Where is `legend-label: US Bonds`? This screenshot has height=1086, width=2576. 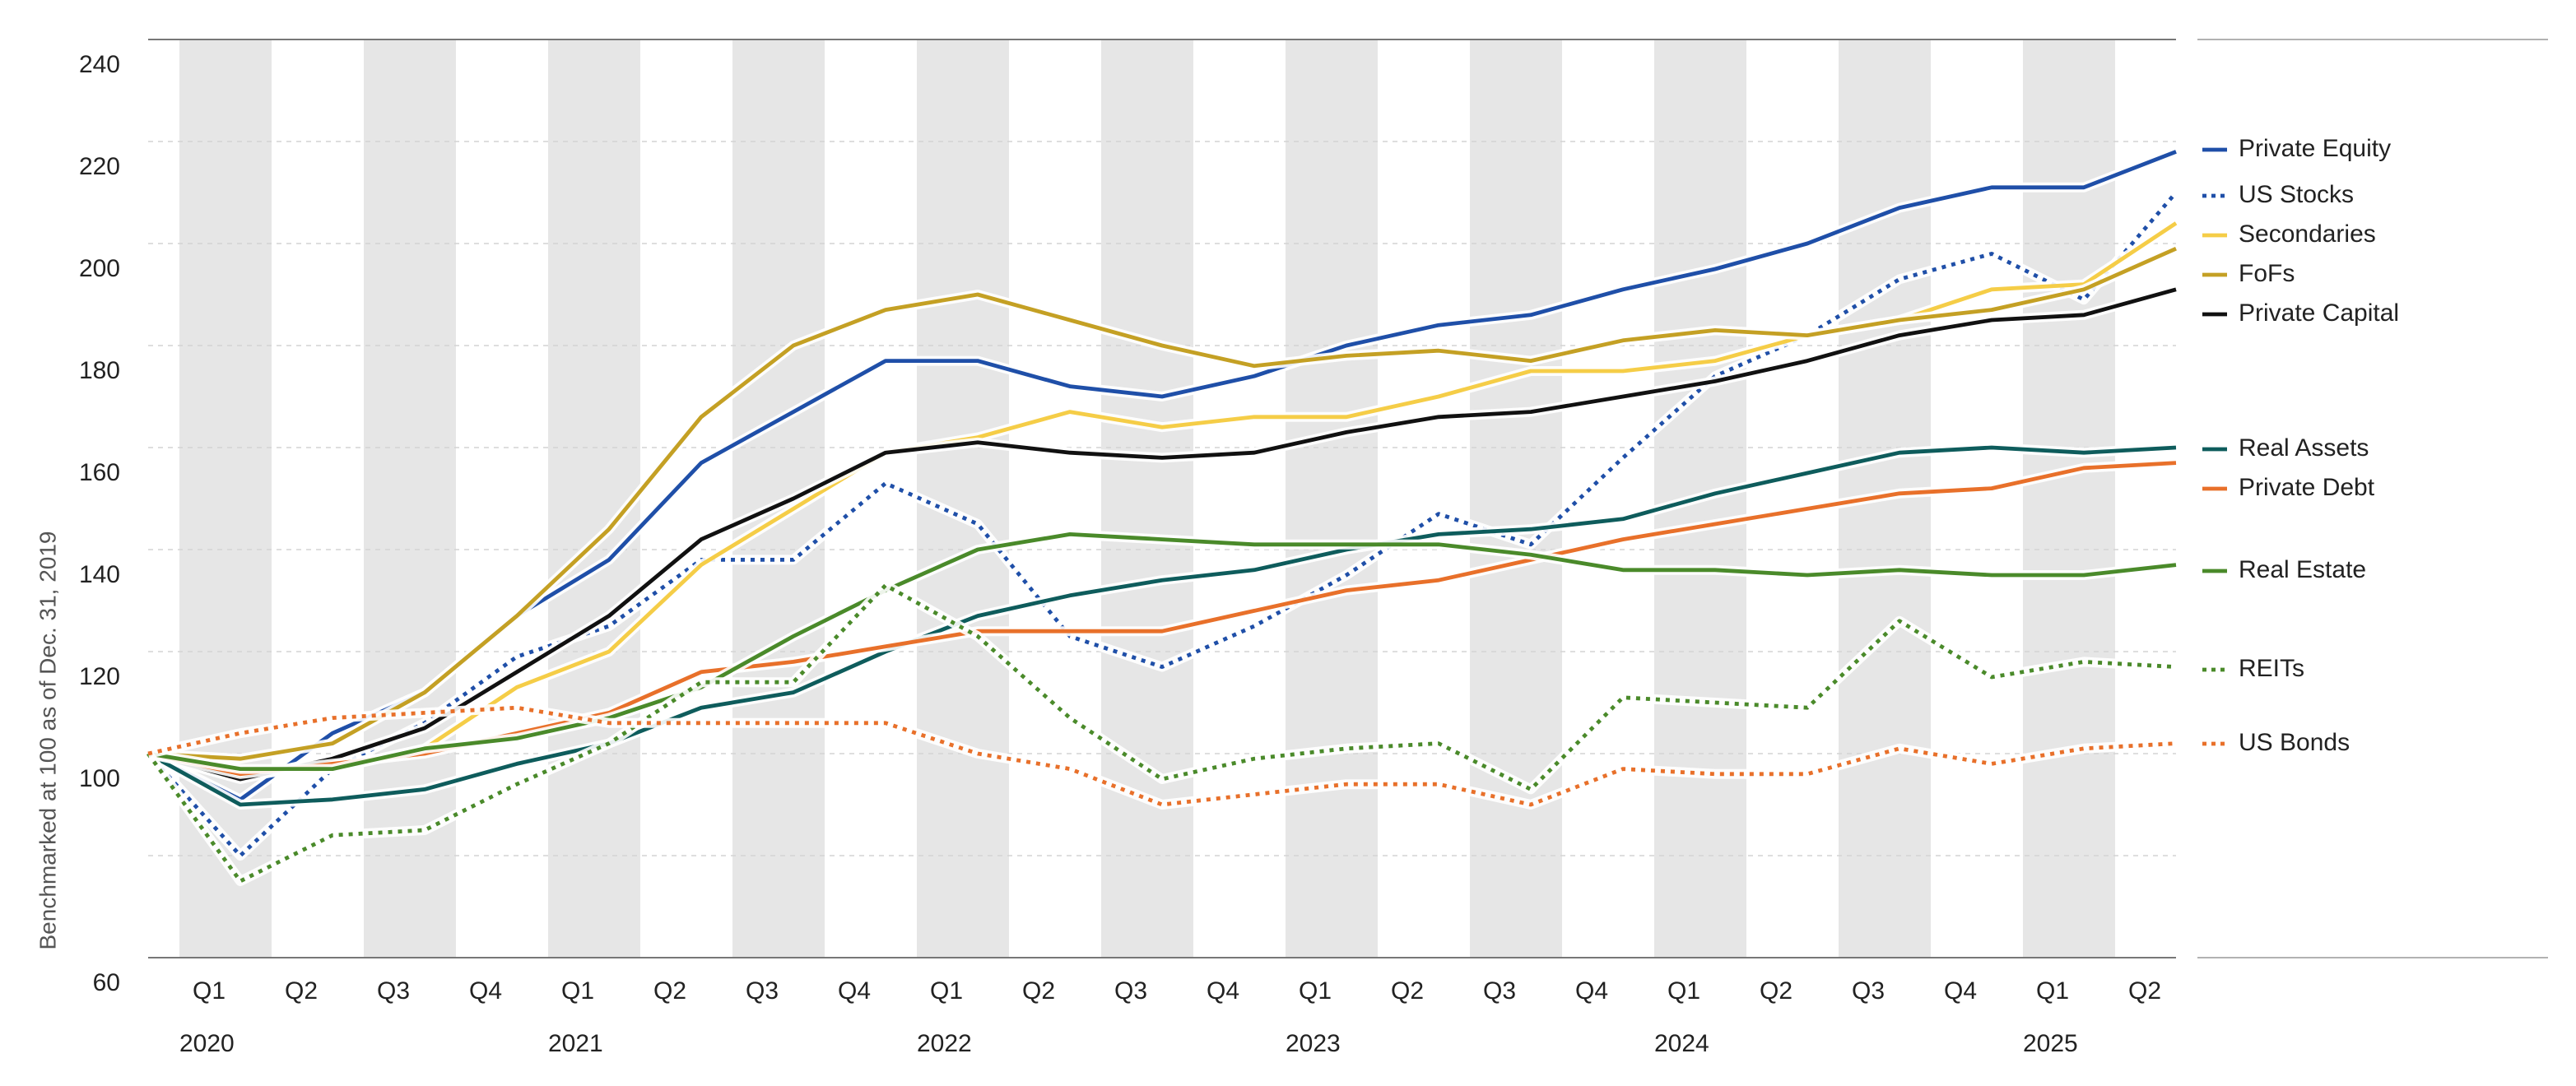 legend-label: US Bonds is located at coordinates (2294, 742).